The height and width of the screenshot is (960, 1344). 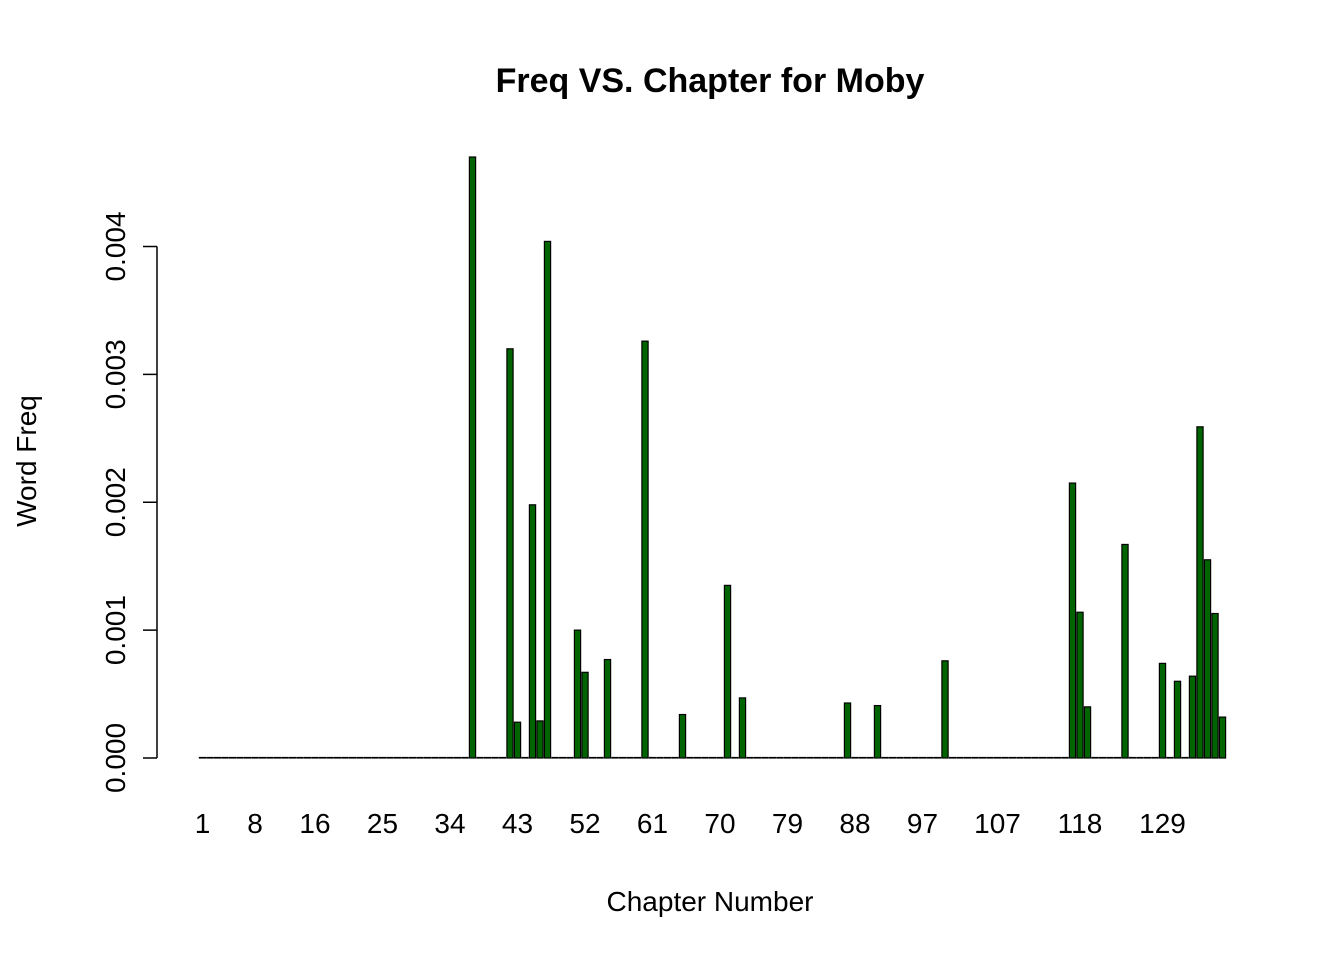 I want to click on x-tick-label: 88, so click(x=854, y=823).